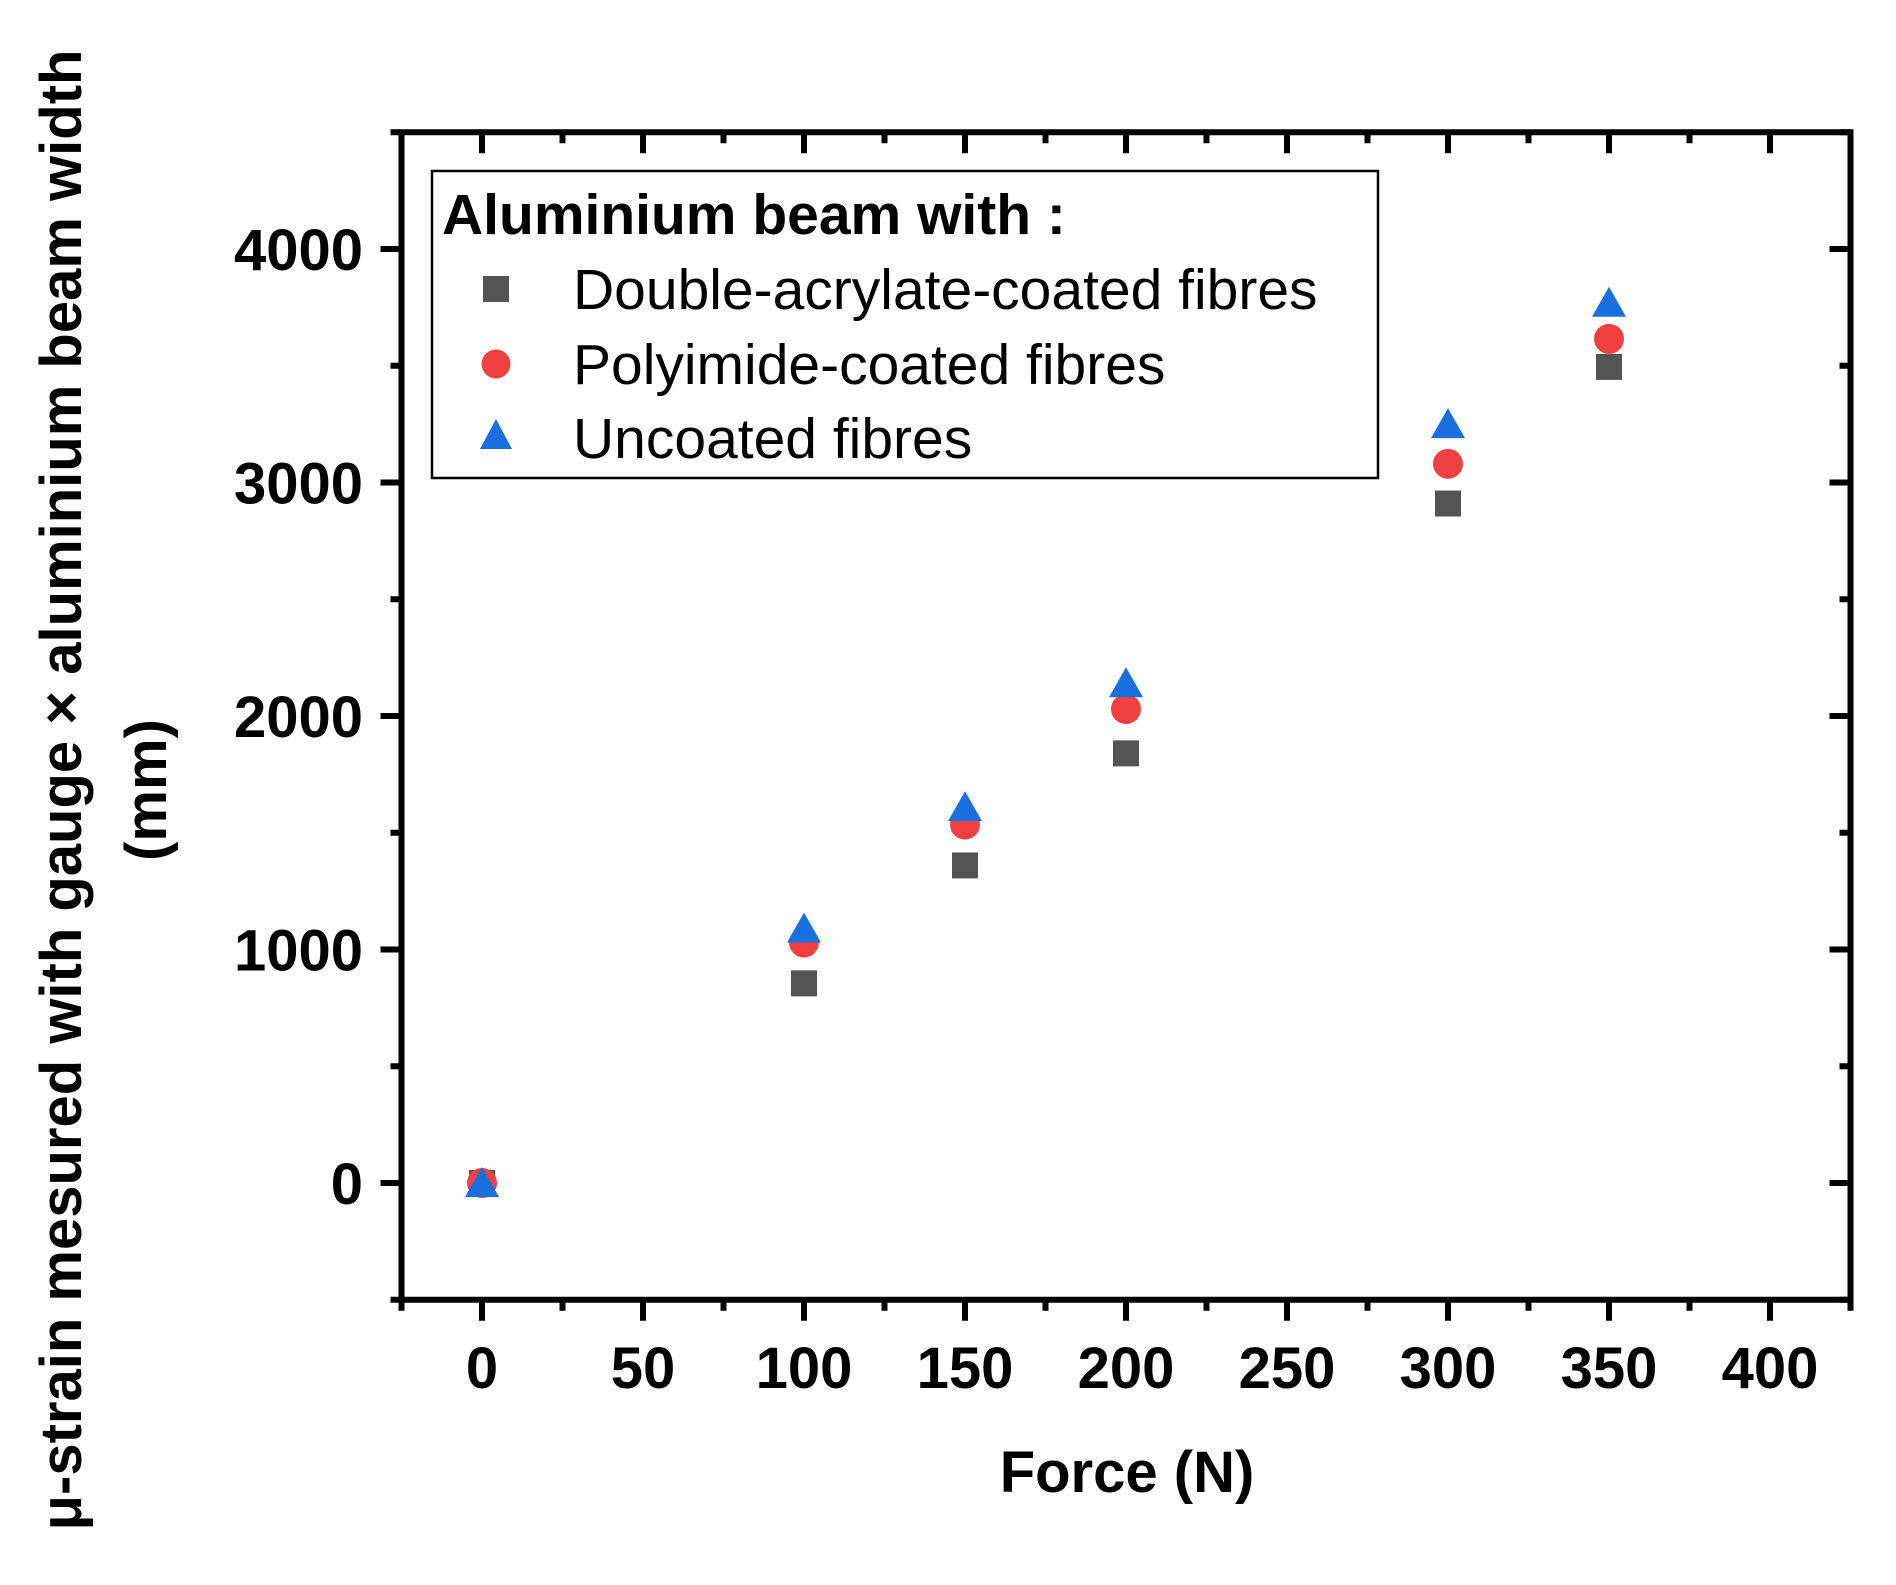 Image resolution: width=1896 pixels, height=1585 pixels. I want to click on legend-box, so click(905, 324).